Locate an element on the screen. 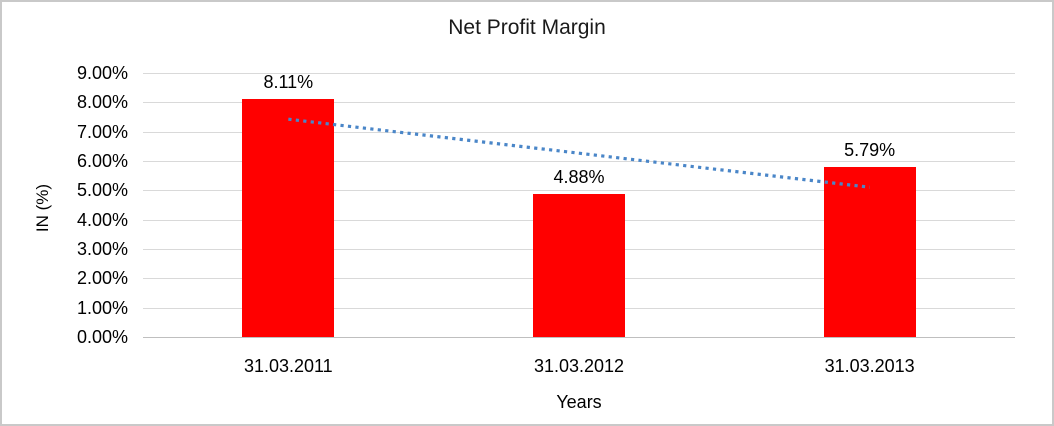 This screenshot has height=426, width=1054. bar-31.03.2011 is located at coordinates (288, 218).